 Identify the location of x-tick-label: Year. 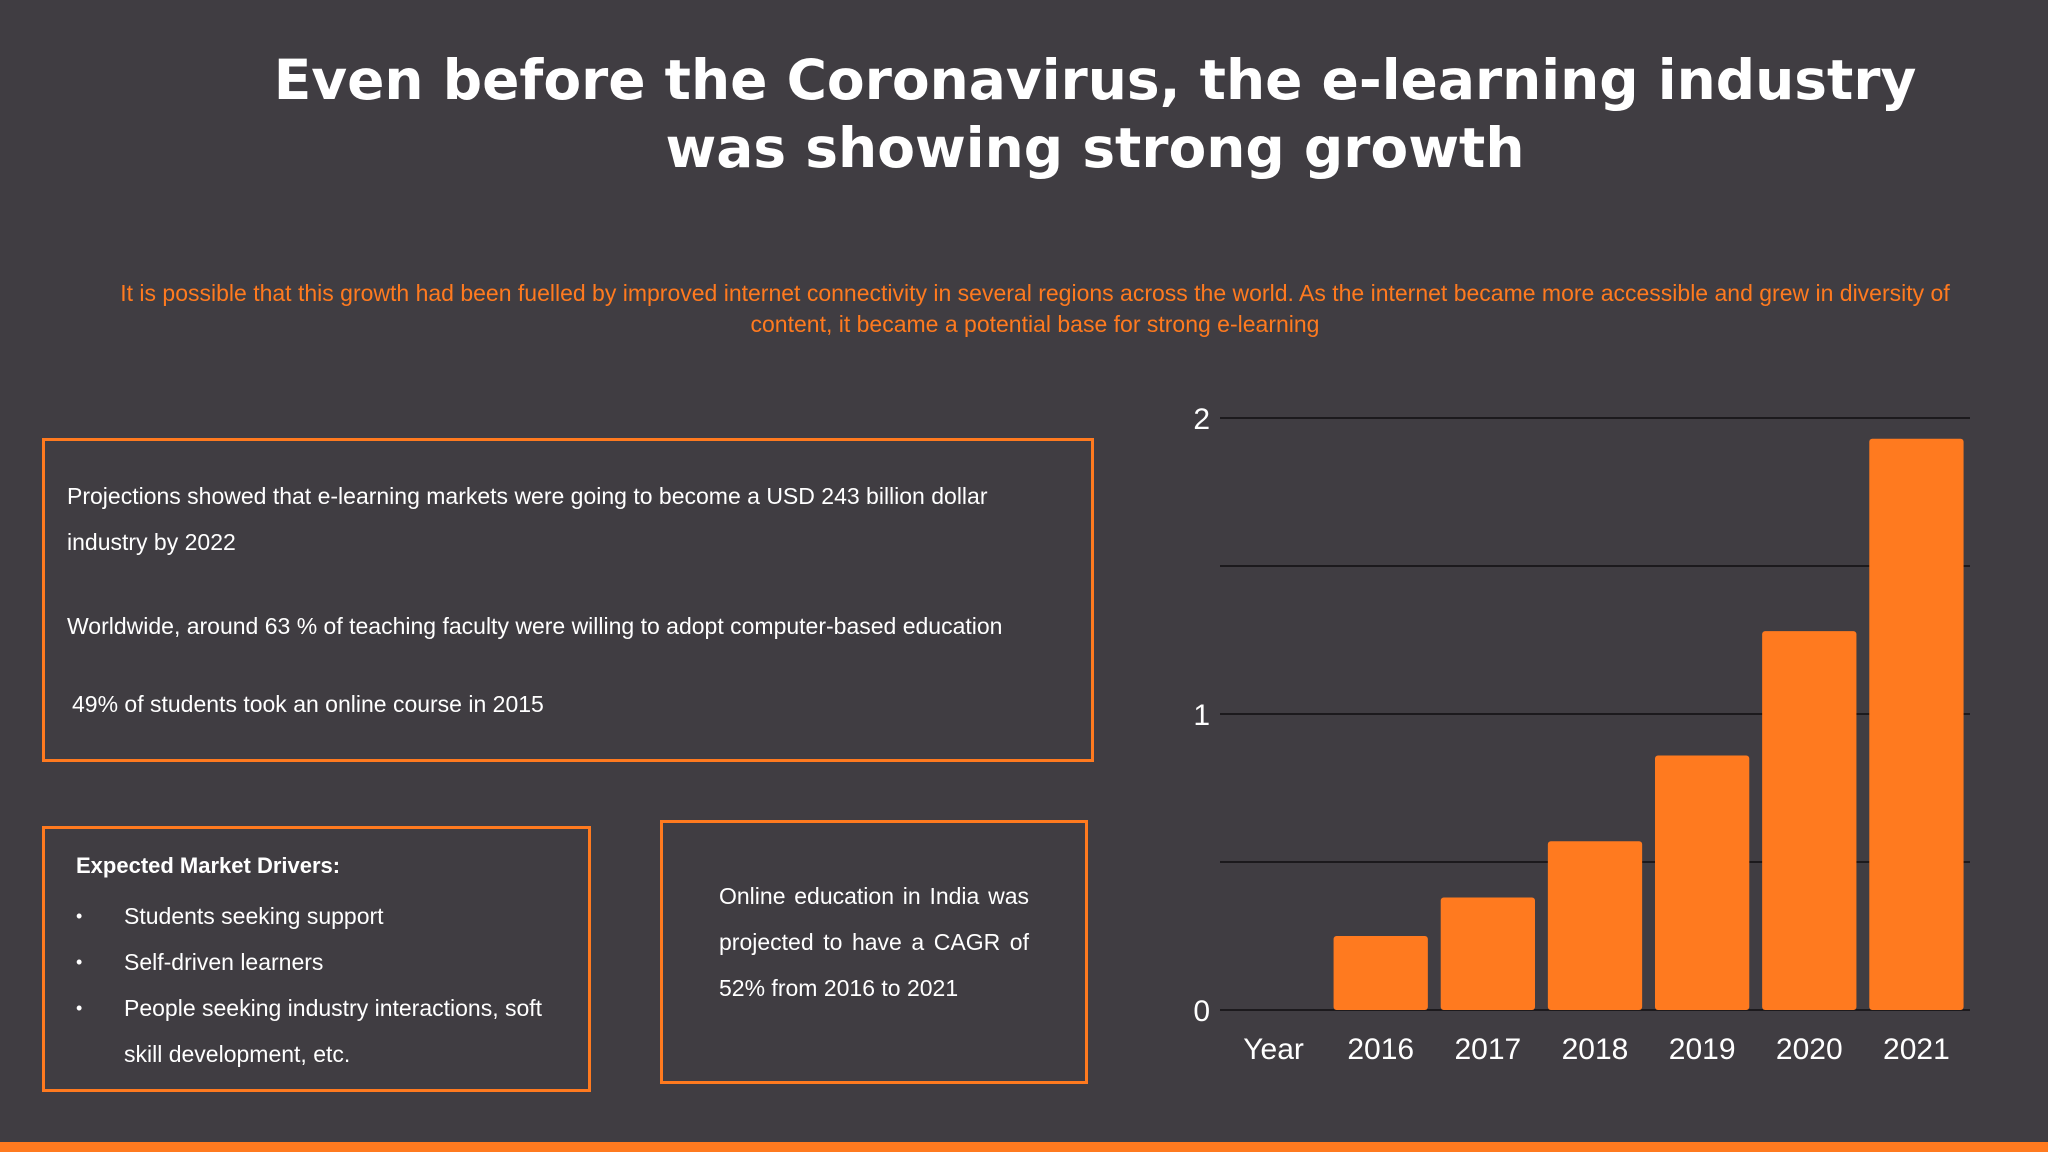
(1273, 1049).